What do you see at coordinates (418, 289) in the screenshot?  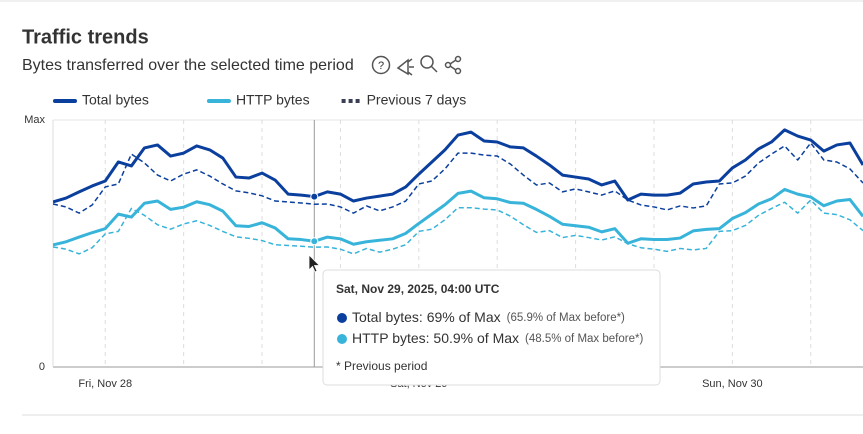 I see `tooltip-title: Sat, Nov 29, 2025, 04:00 UTC` at bounding box center [418, 289].